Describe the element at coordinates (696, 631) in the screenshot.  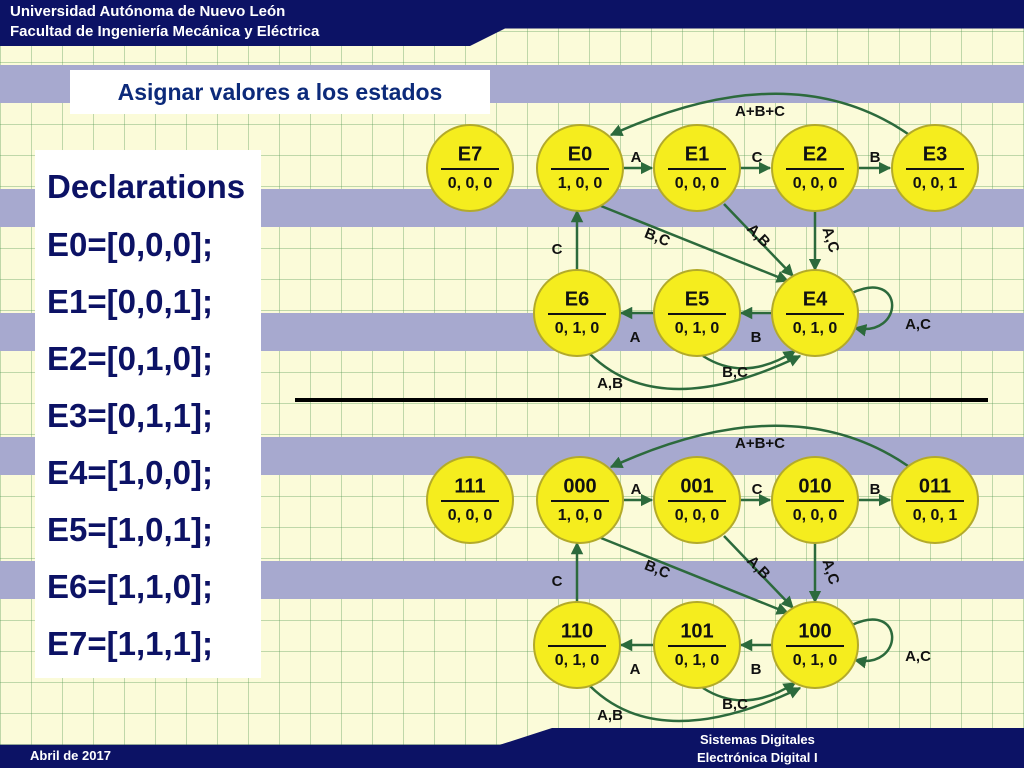
I see `state-name: 101` at that location.